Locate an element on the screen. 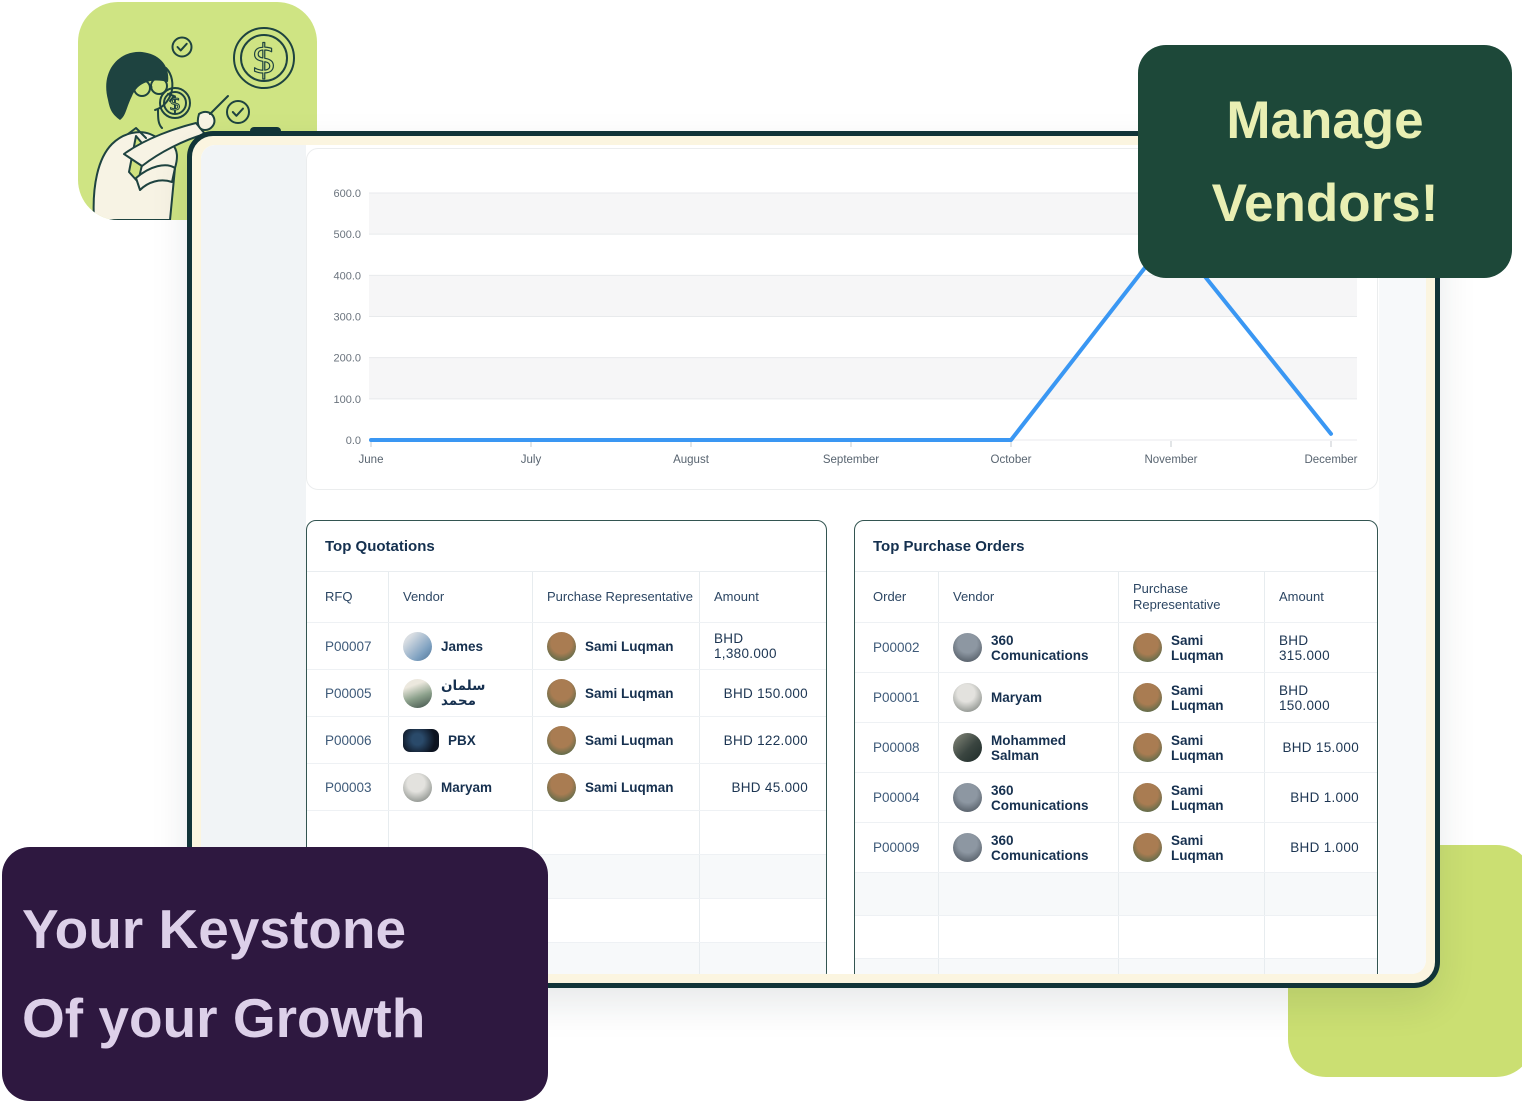  amount-value: BHD 1,380.000 is located at coordinates (745, 646).